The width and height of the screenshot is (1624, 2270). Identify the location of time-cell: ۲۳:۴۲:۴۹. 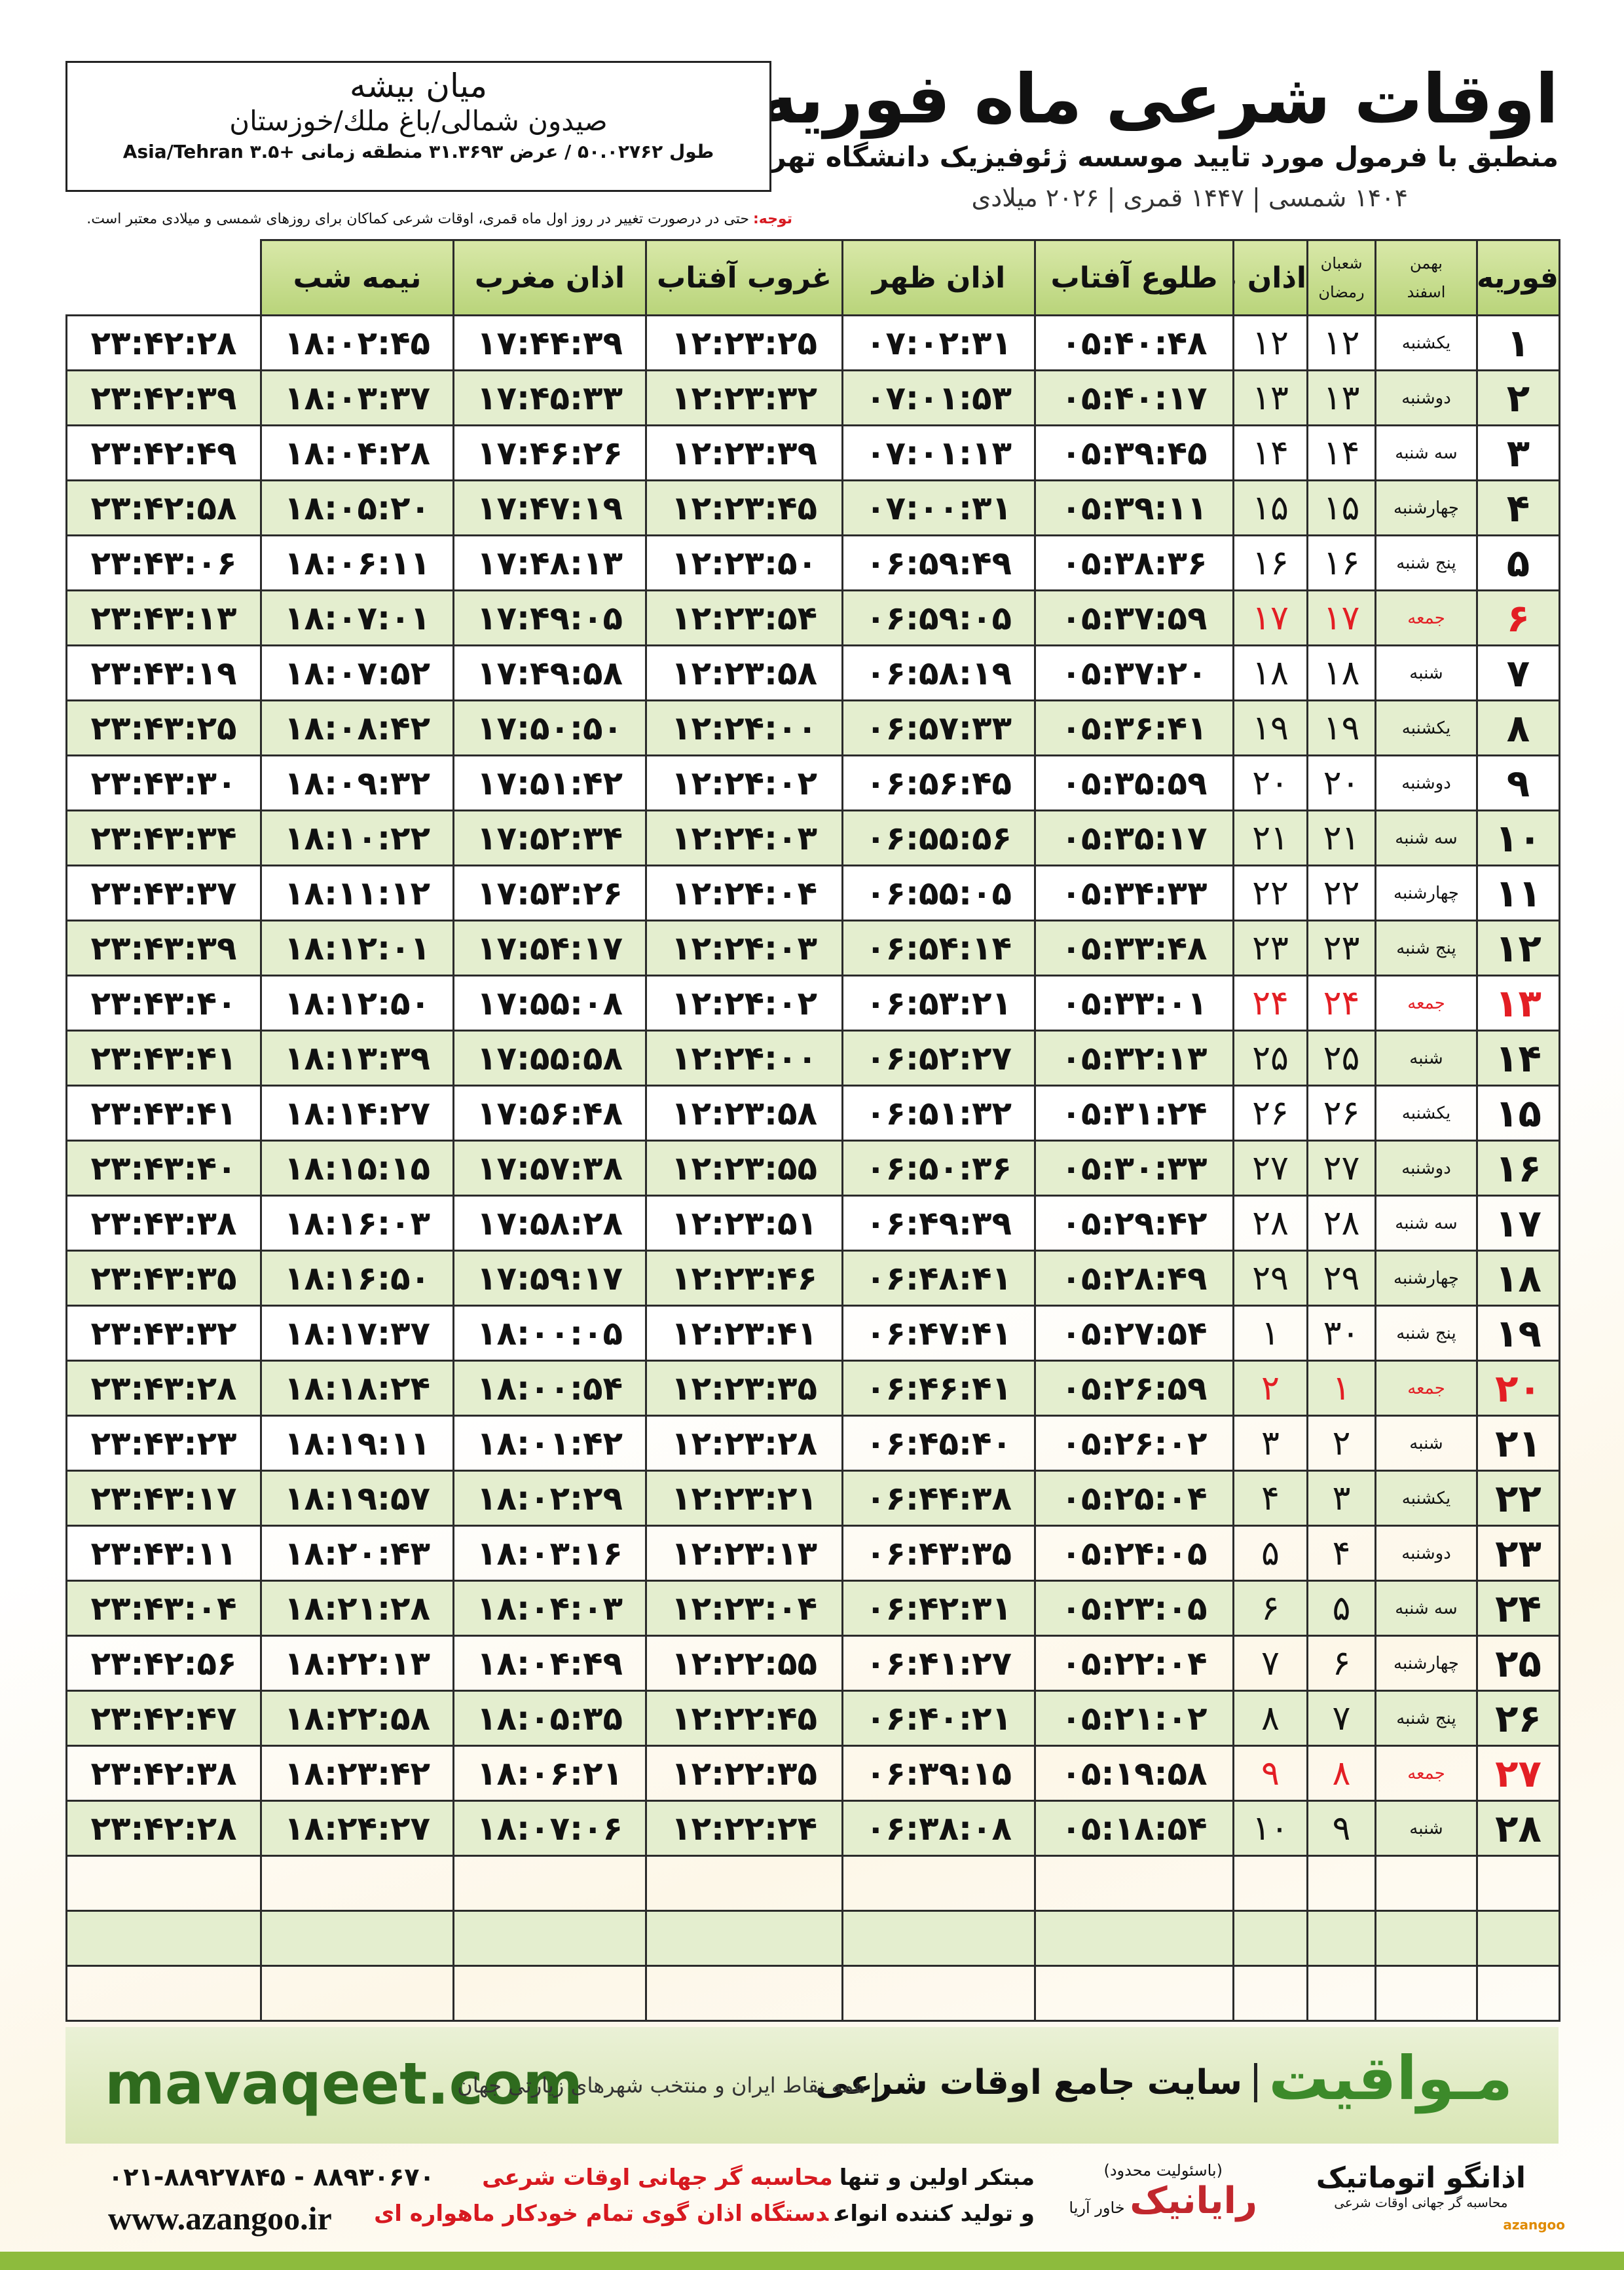
(163, 452).